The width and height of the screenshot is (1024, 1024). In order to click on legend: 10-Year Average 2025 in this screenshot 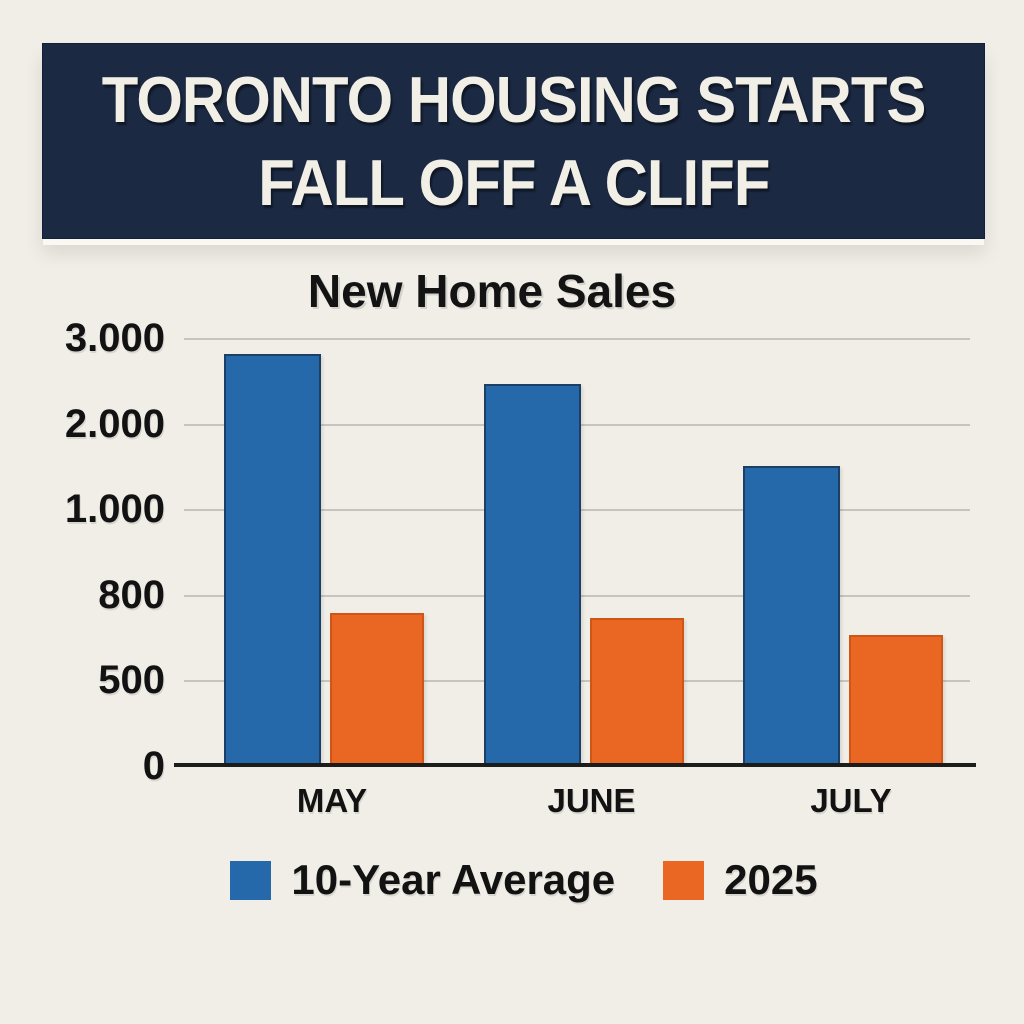, I will do `click(518, 880)`.